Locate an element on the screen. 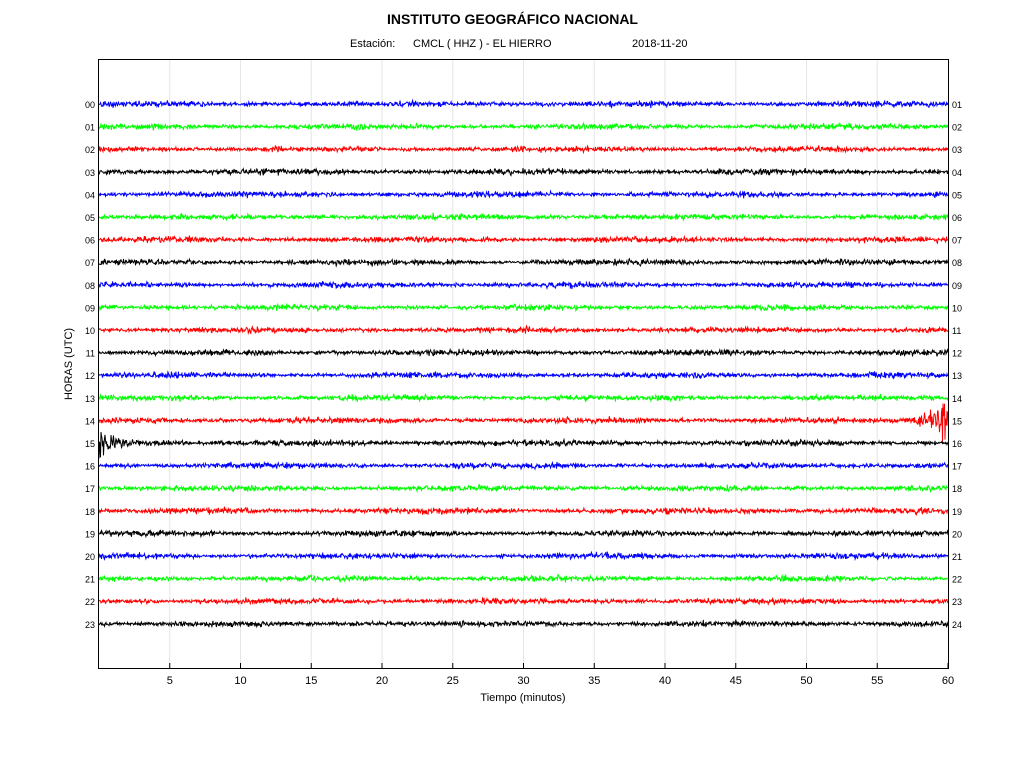 The image size is (1025, 768). x-tick-label: 40 is located at coordinates (665, 681).